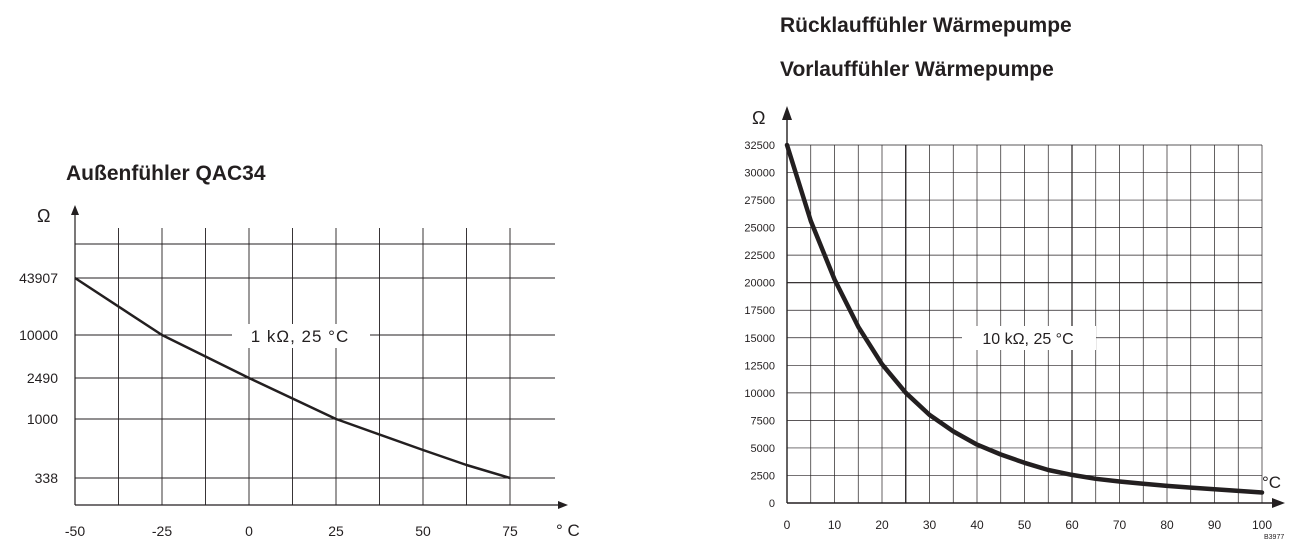 The width and height of the screenshot is (1296, 545). I want to click on chart1-x-axis-arrow, so click(563, 505).